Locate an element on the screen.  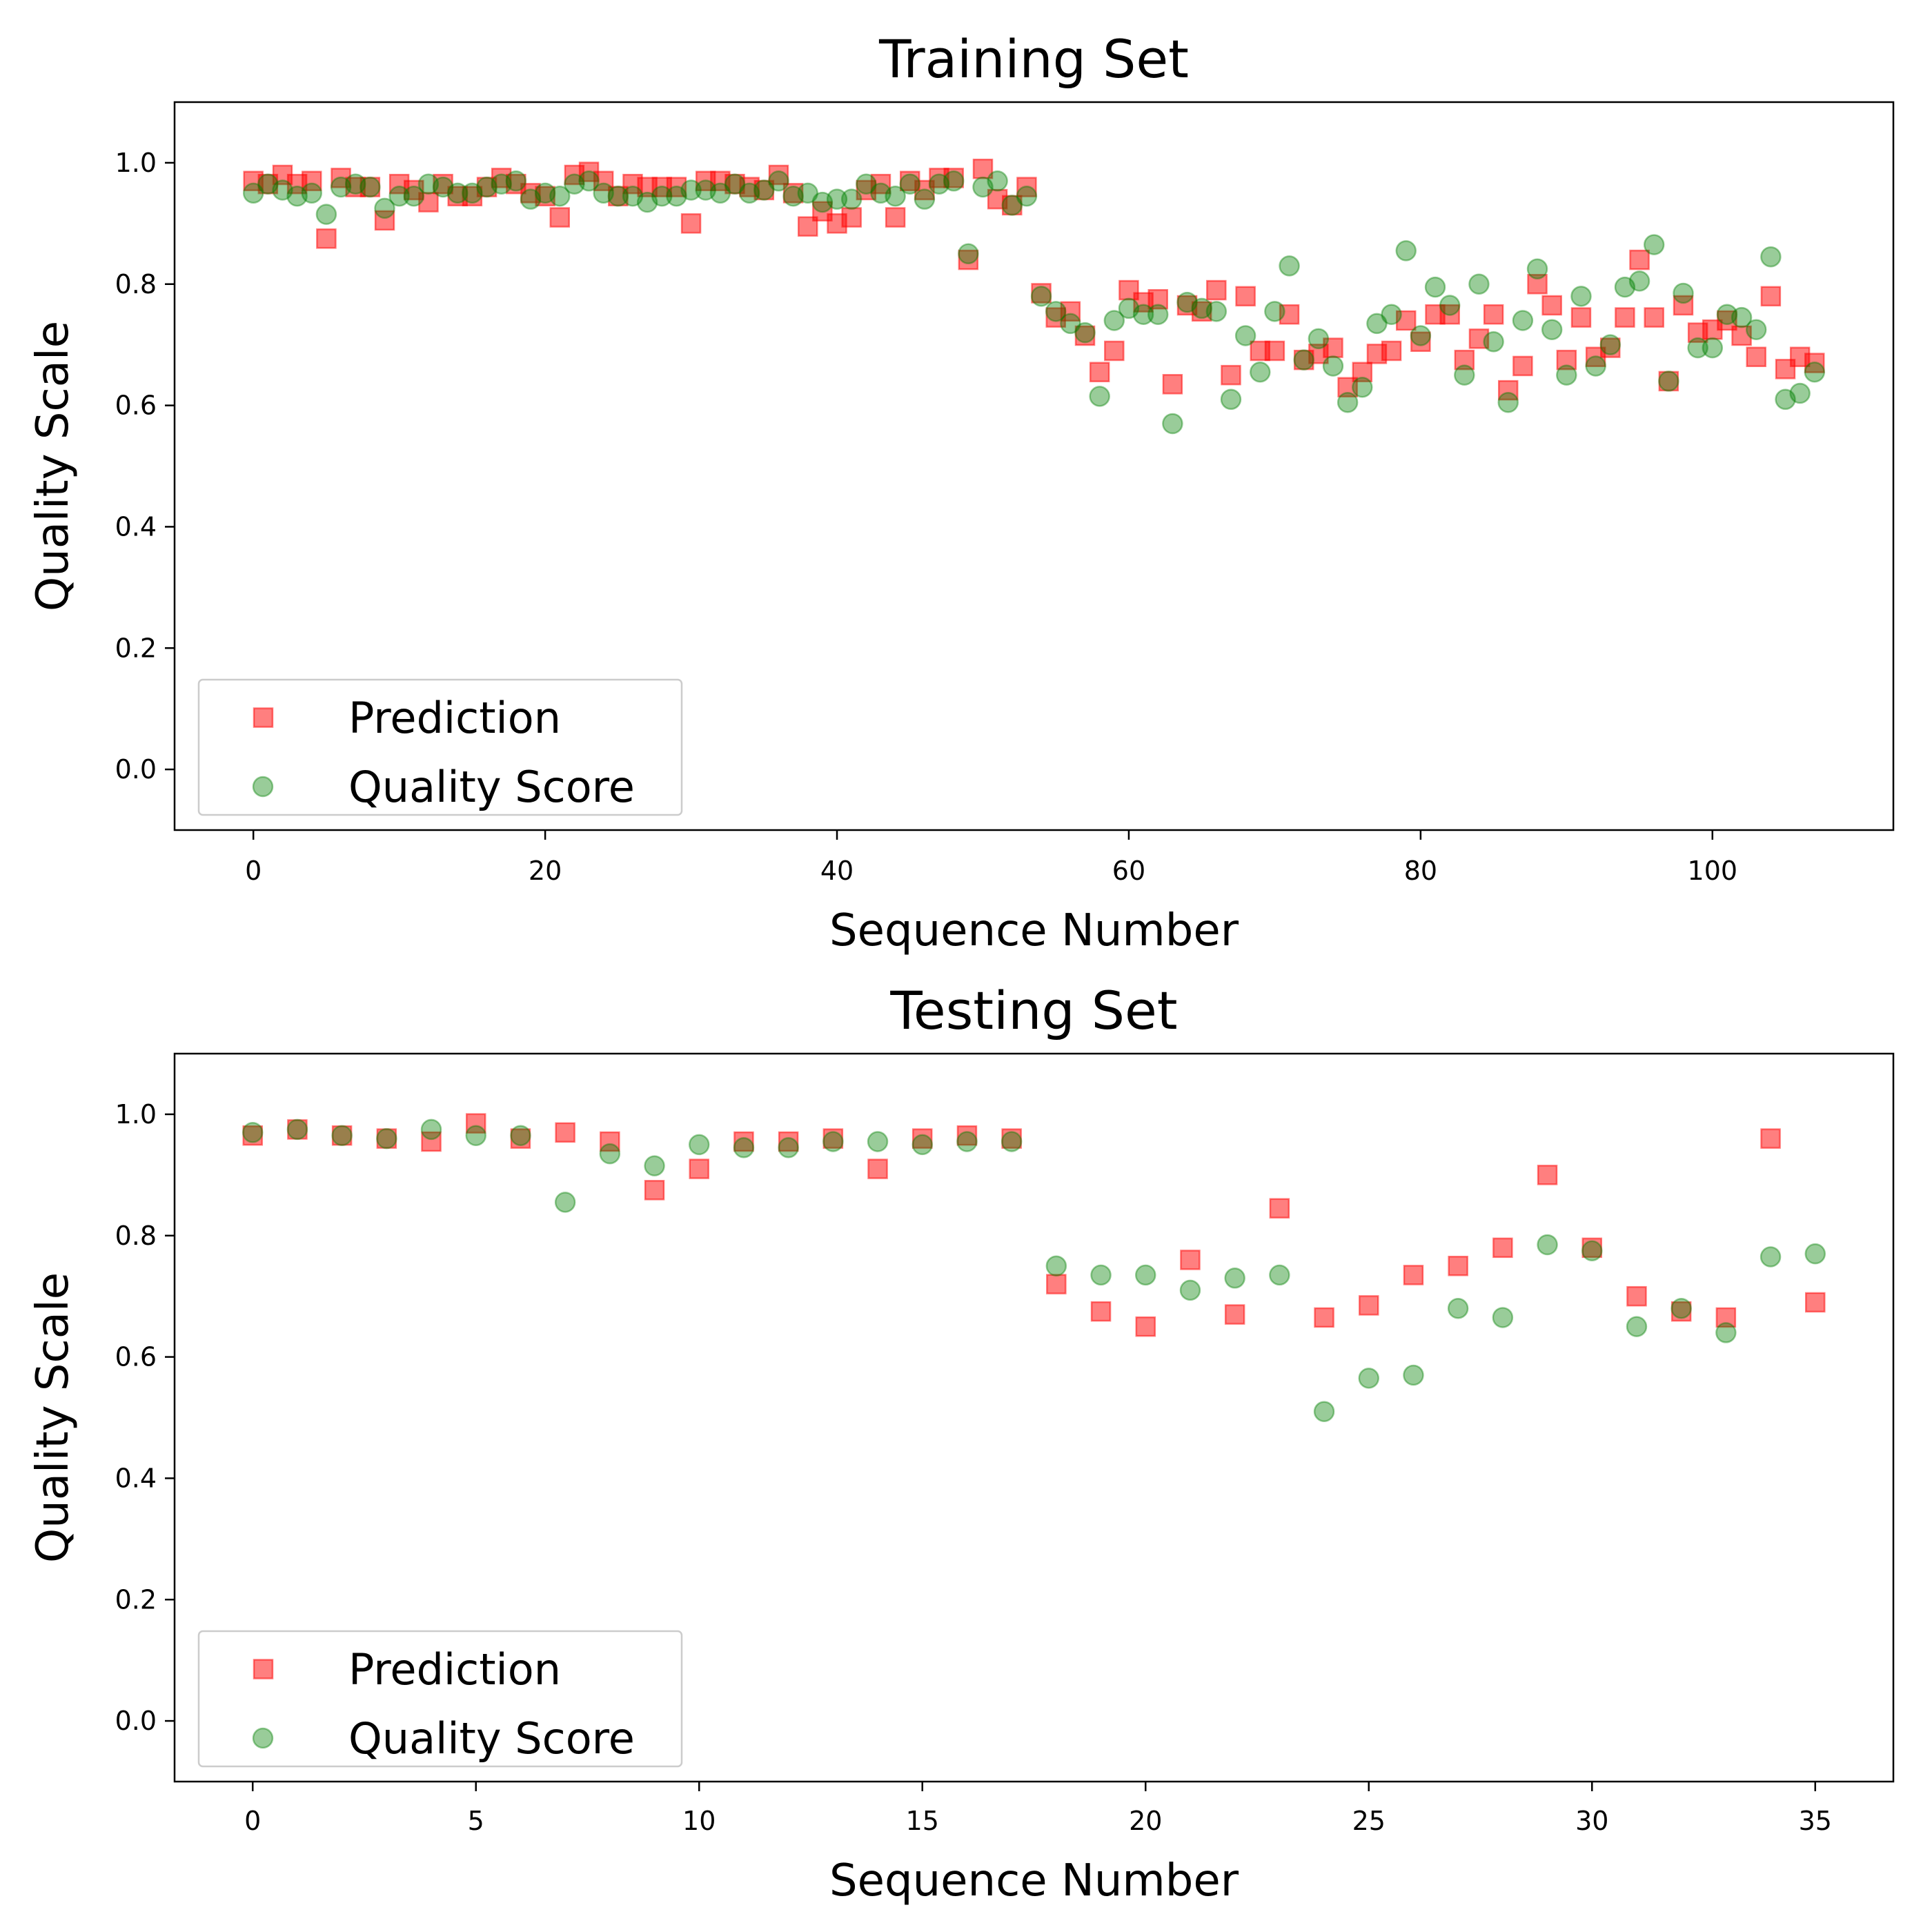
y-axis-label: Quality Scale is located at coordinates (53, 1417).